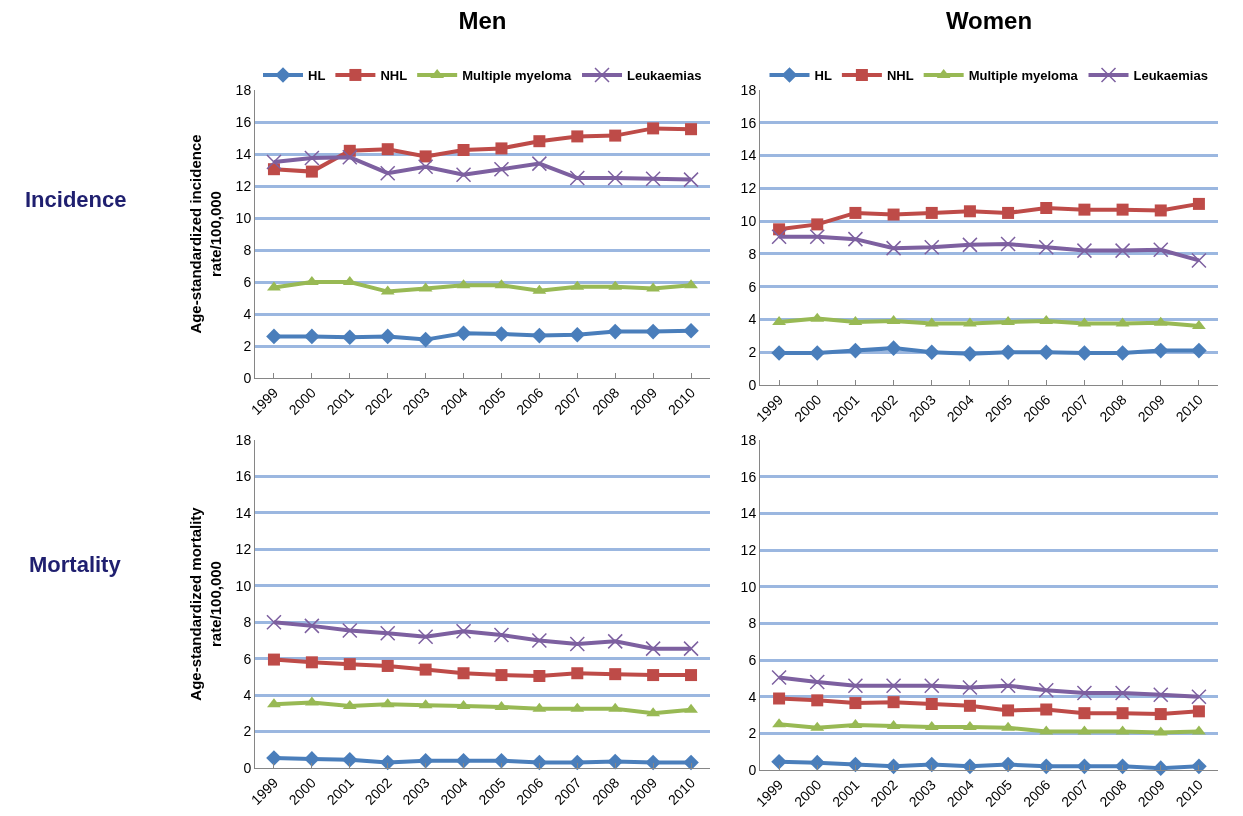  I want to click on legend-label: Leukaemias, so click(664, 76).